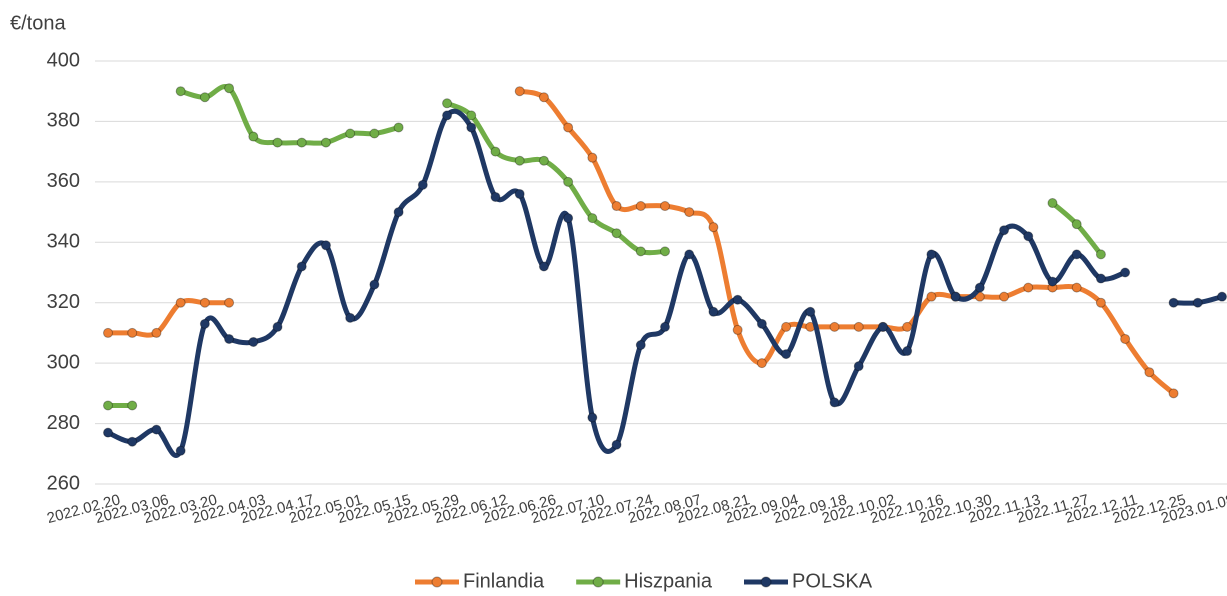  I want to click on y-tick-label: 340, so click(63, 242).